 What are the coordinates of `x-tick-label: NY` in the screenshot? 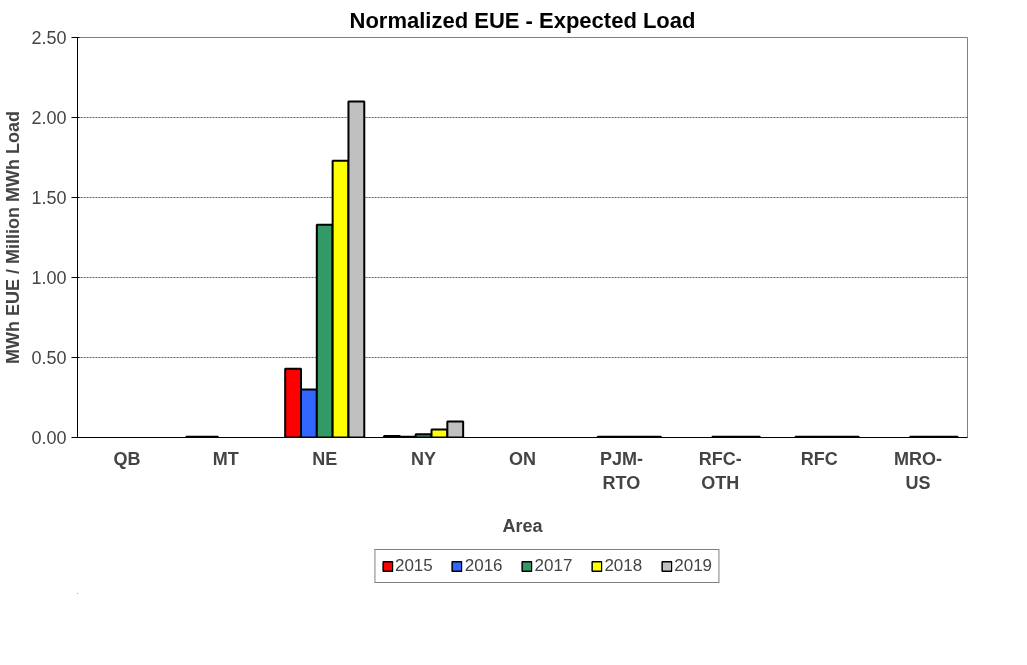 It's located at (424, 458).